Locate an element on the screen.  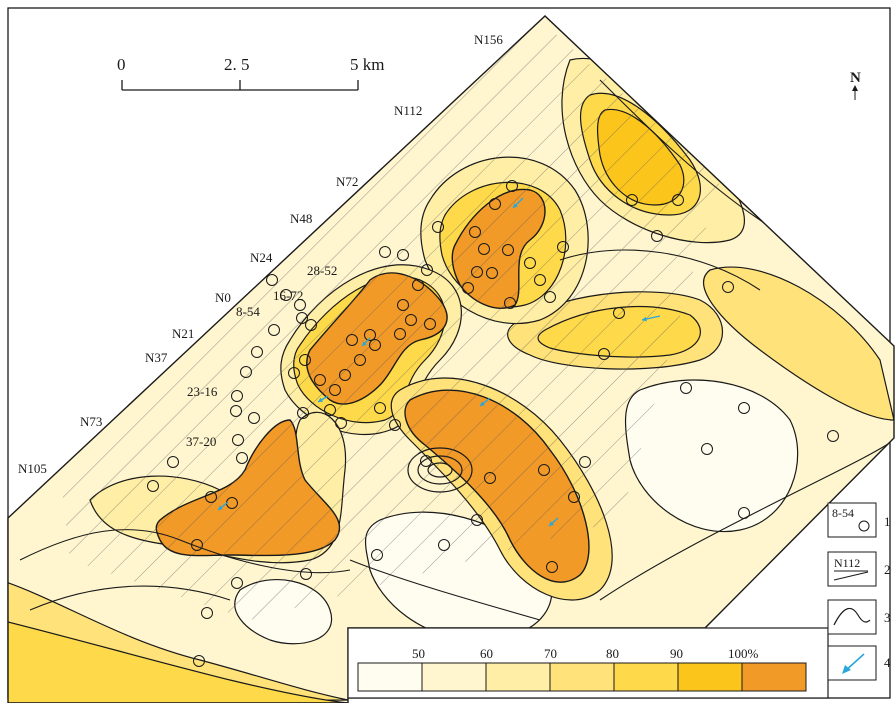
legend-num-4: 4 is located at coordinates (887, 662).